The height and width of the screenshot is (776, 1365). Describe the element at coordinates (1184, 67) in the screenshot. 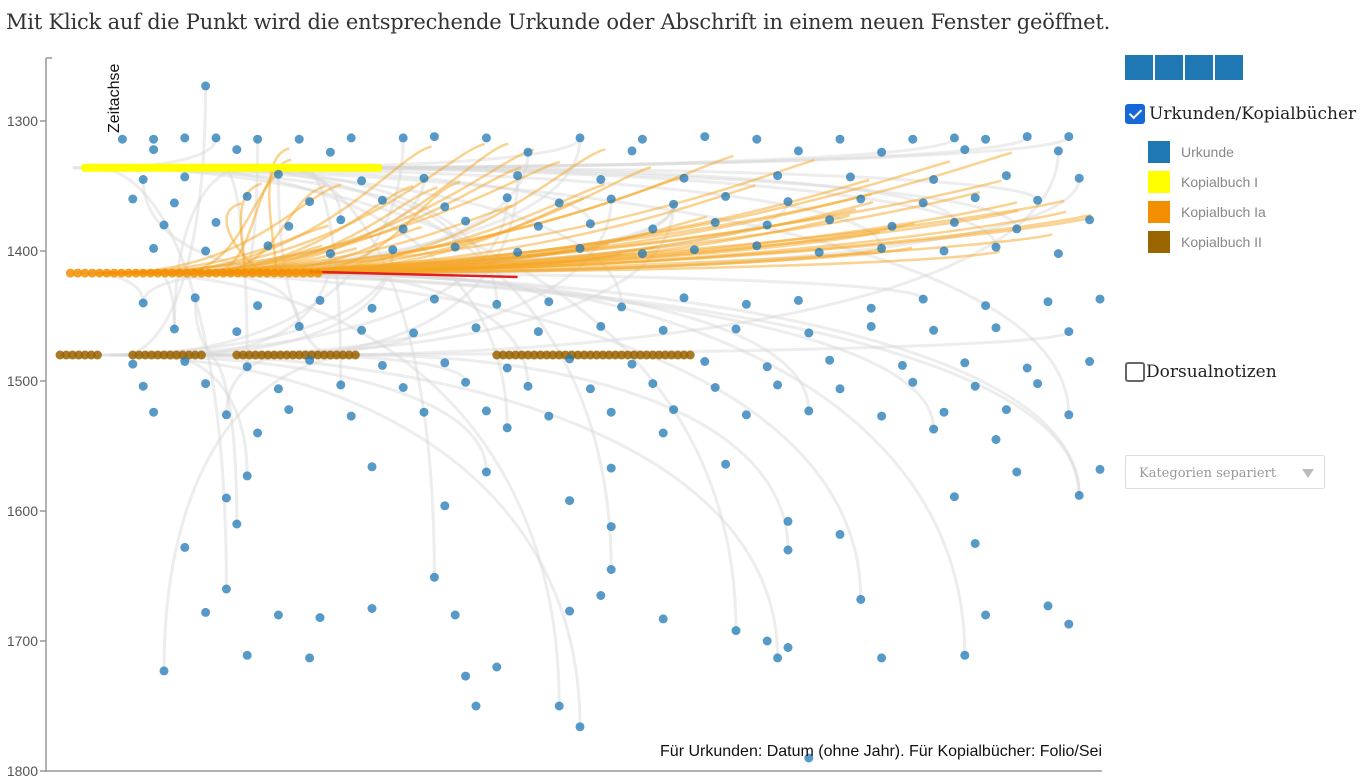

I see `category-segment-bar` at that location.